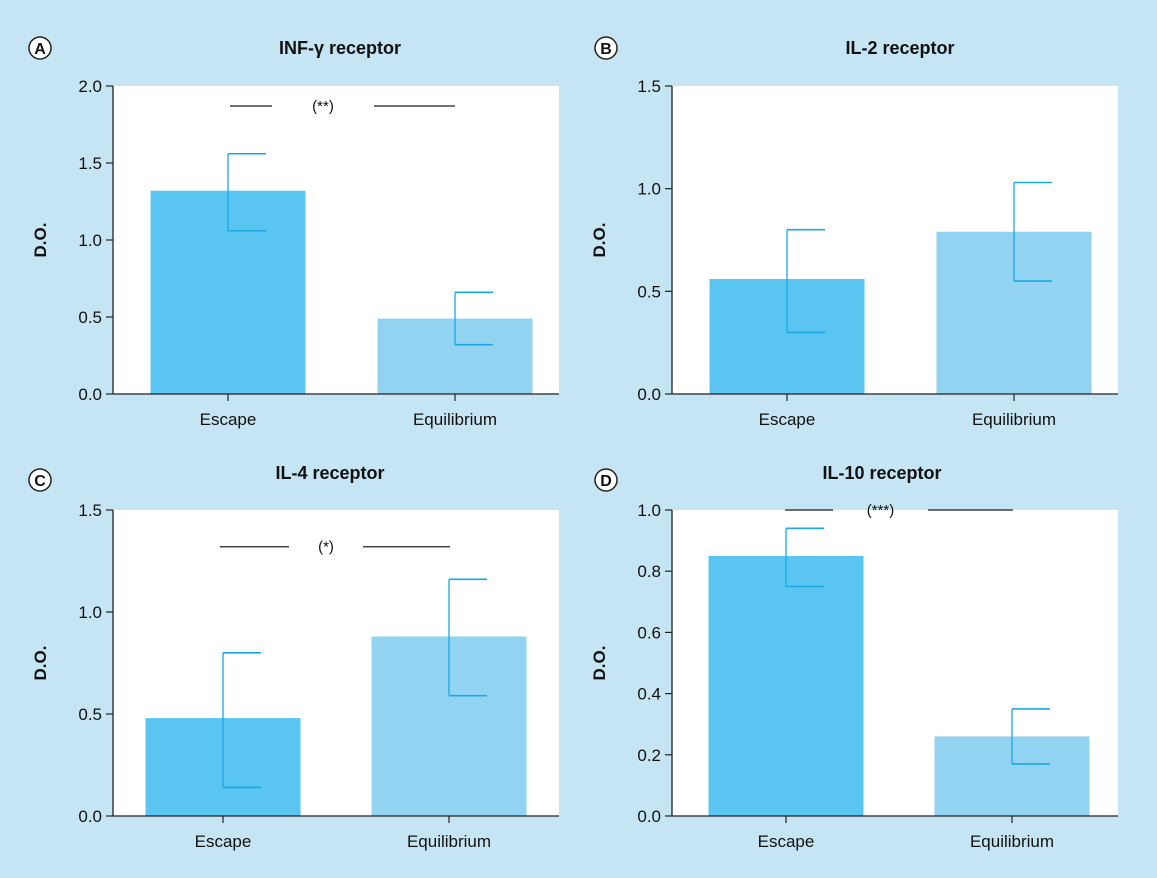 This screenshot has height=878, width=1157. What do you see at coordinates (599, 240) in the screenshot?
I see `panel-b-ylabel: D.O.` at bounding box center [599, 240].